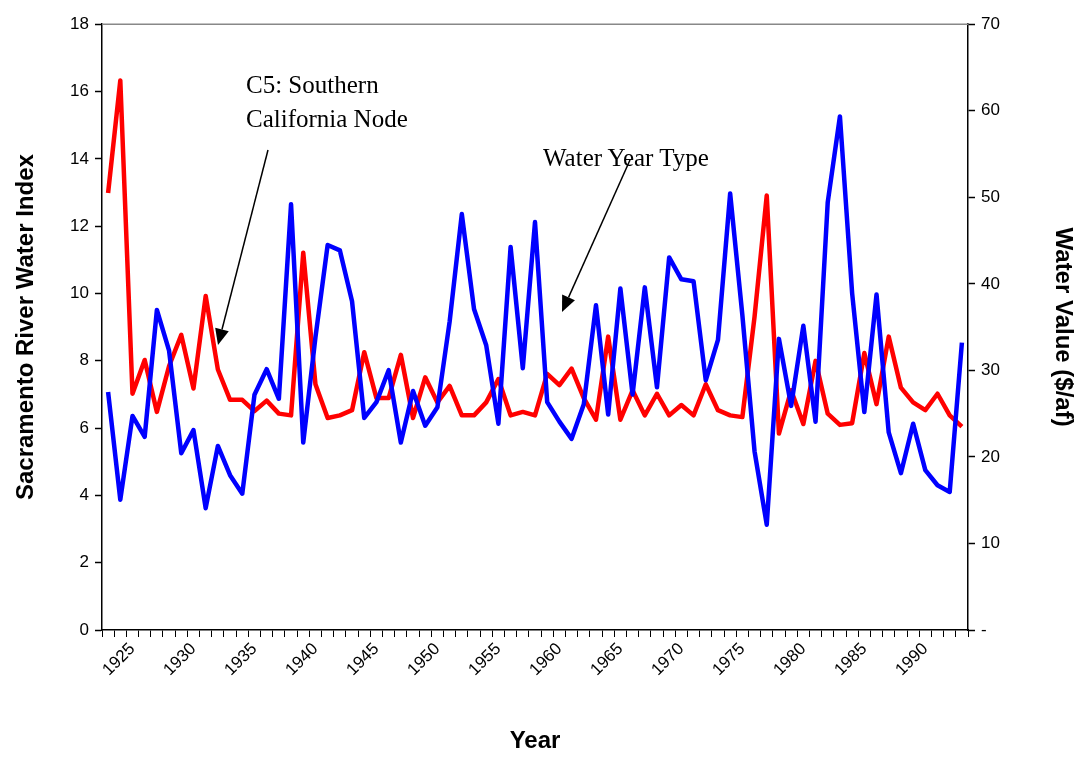 This screenshot has height=764, width=1089. Describe the element at coordinates (990, 283) in the screenshot. I see `y2-tick-label: 40` at that location.